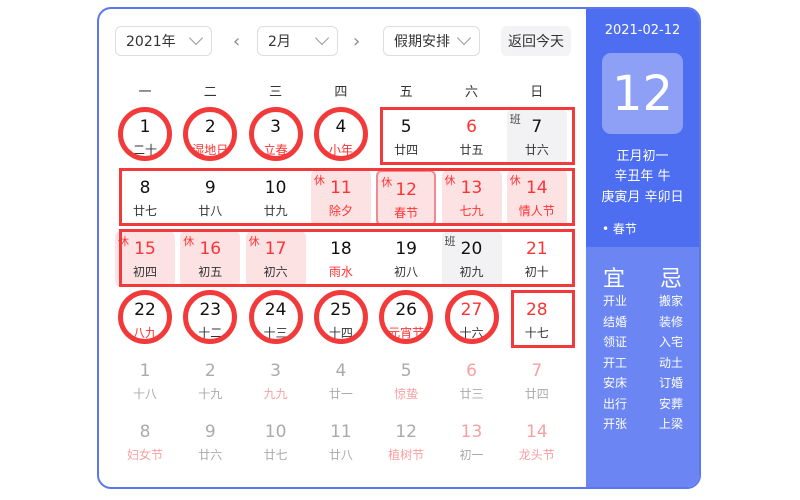 The width and height of the screenshot is (800, 500). What do you see at coordinates (536, 272) in the screenshot?
I see `lunar-label: 初十` at bounding box center [536, 272].